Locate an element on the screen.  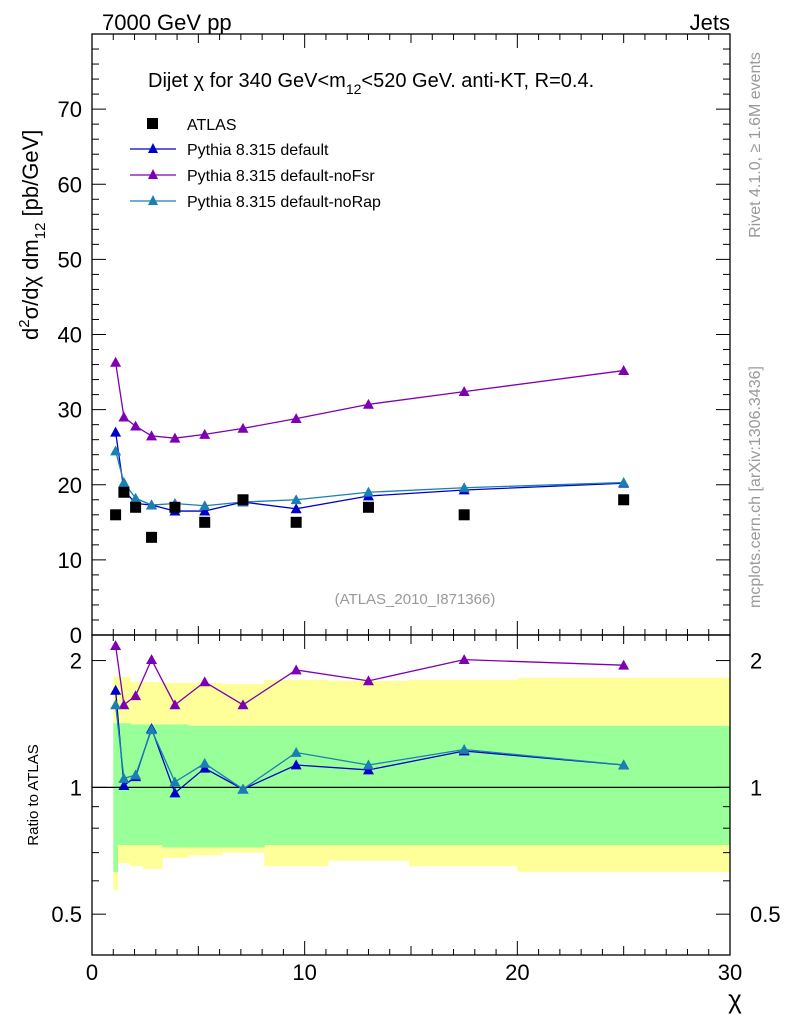
header-left: 7000 GeV pp is located at coordinates (167, 22).